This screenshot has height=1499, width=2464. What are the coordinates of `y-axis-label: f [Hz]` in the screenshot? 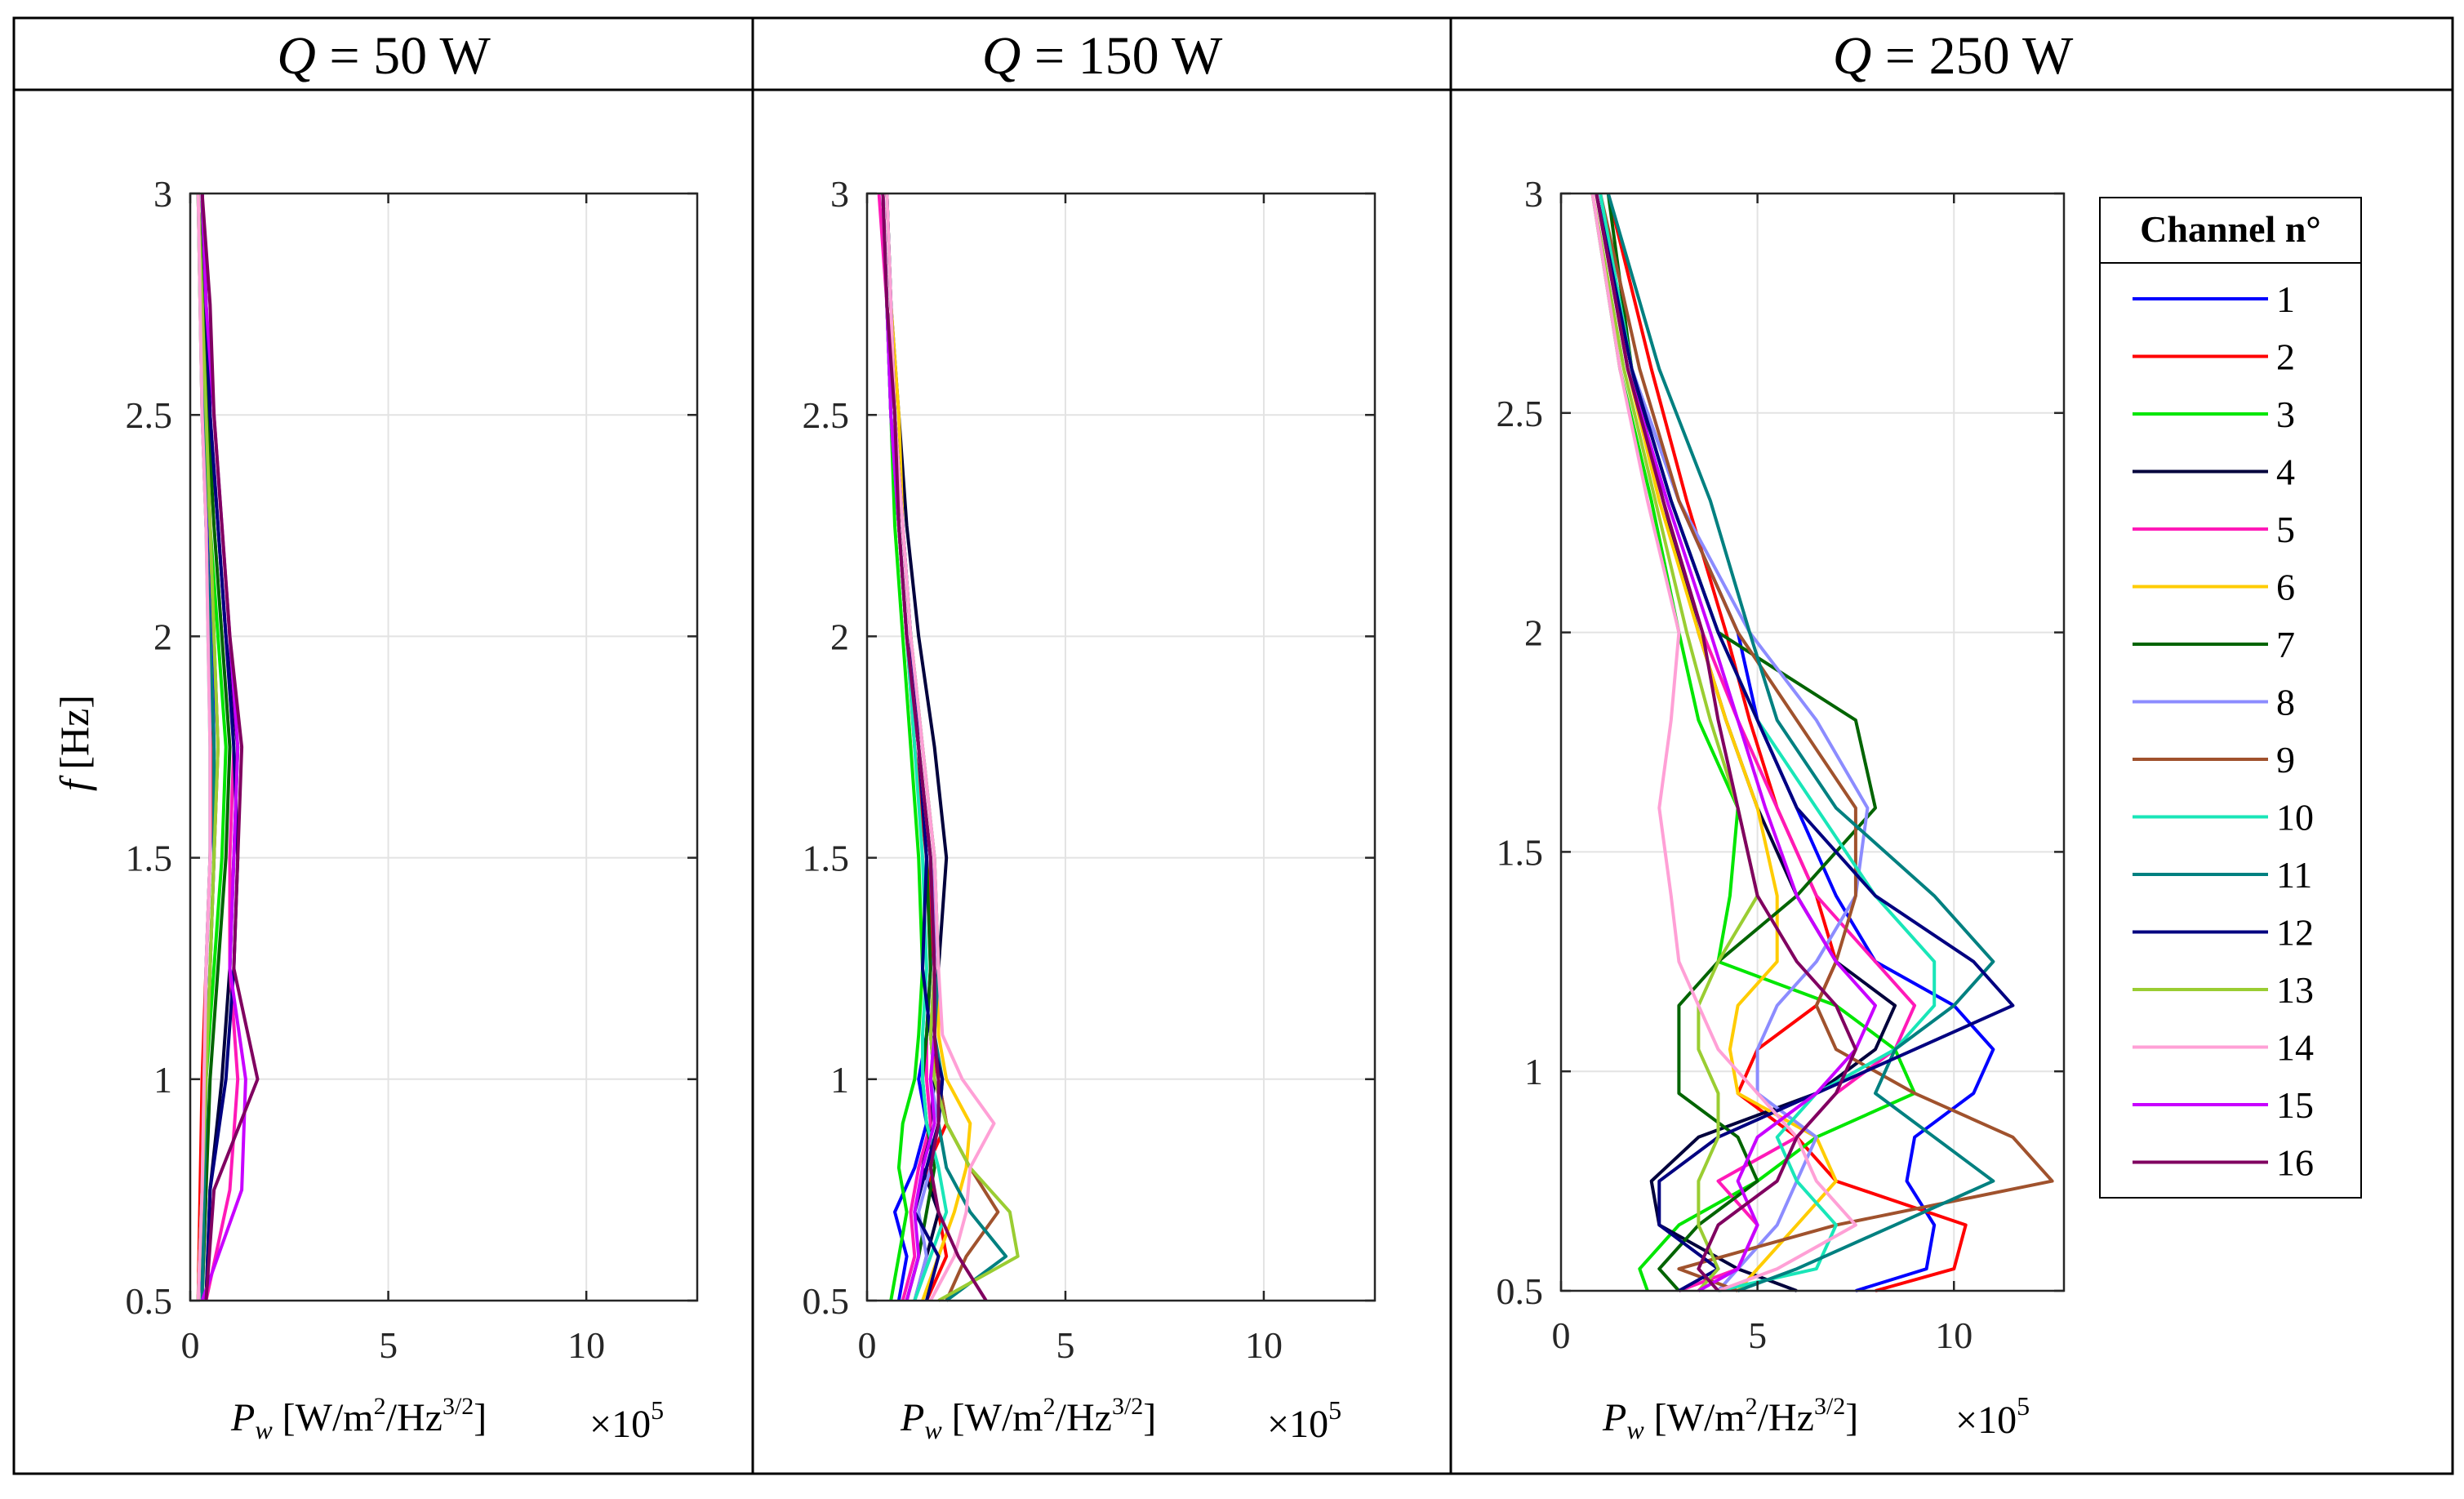 It's located at (74, 743).